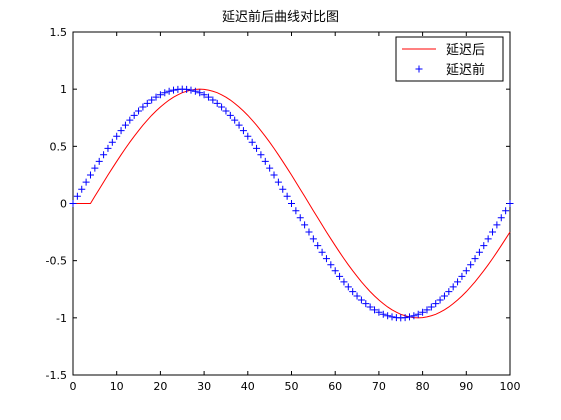 This screenshot has width=561, height=420. Describe the element at coordinates (510, 386) in the screenshot. I see `x-tick-label: 100` at that location.